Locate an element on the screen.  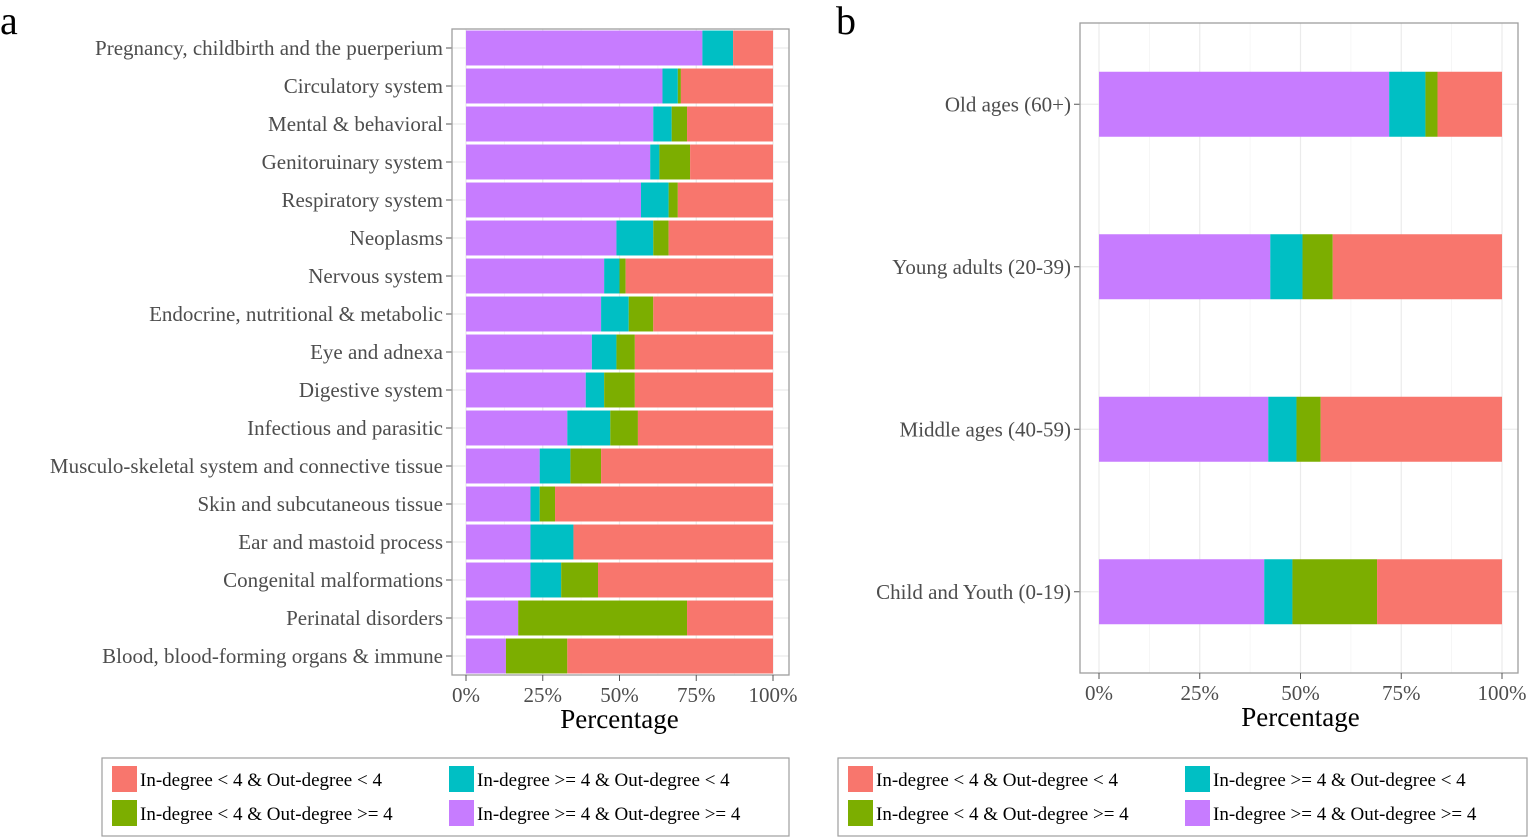
panel-a-letter: a is located at coordinates (9, 21).